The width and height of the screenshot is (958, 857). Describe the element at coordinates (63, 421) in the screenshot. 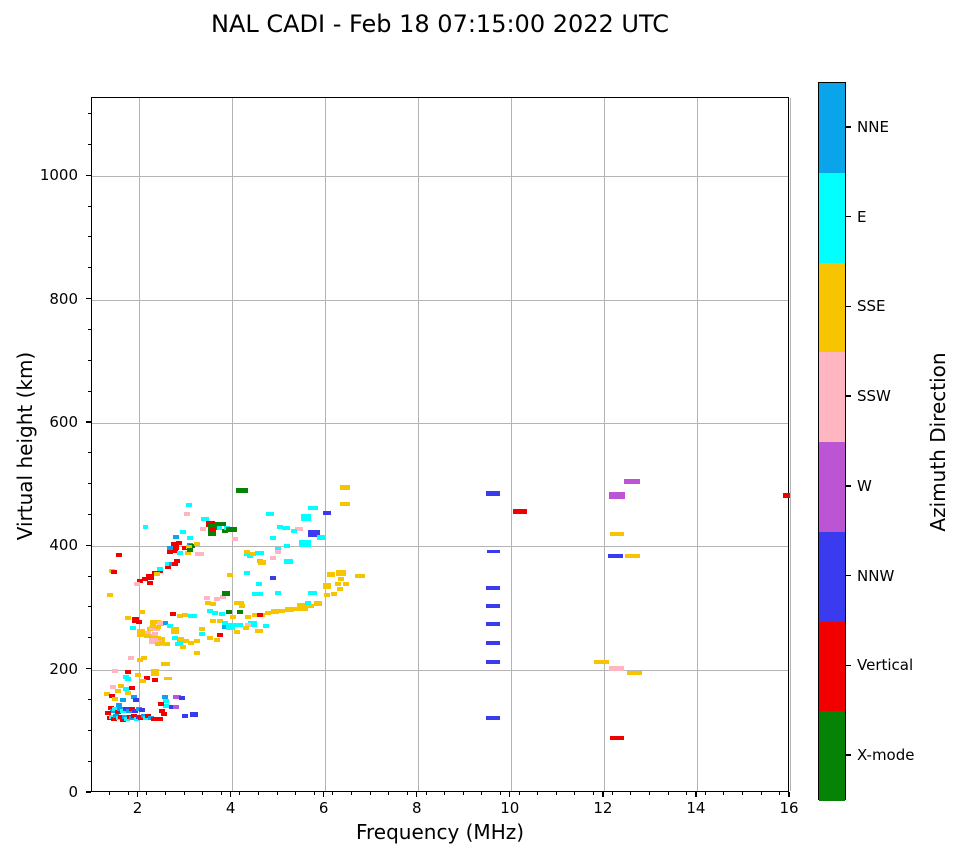

I see `y-tick-label-600: 600` at that location.